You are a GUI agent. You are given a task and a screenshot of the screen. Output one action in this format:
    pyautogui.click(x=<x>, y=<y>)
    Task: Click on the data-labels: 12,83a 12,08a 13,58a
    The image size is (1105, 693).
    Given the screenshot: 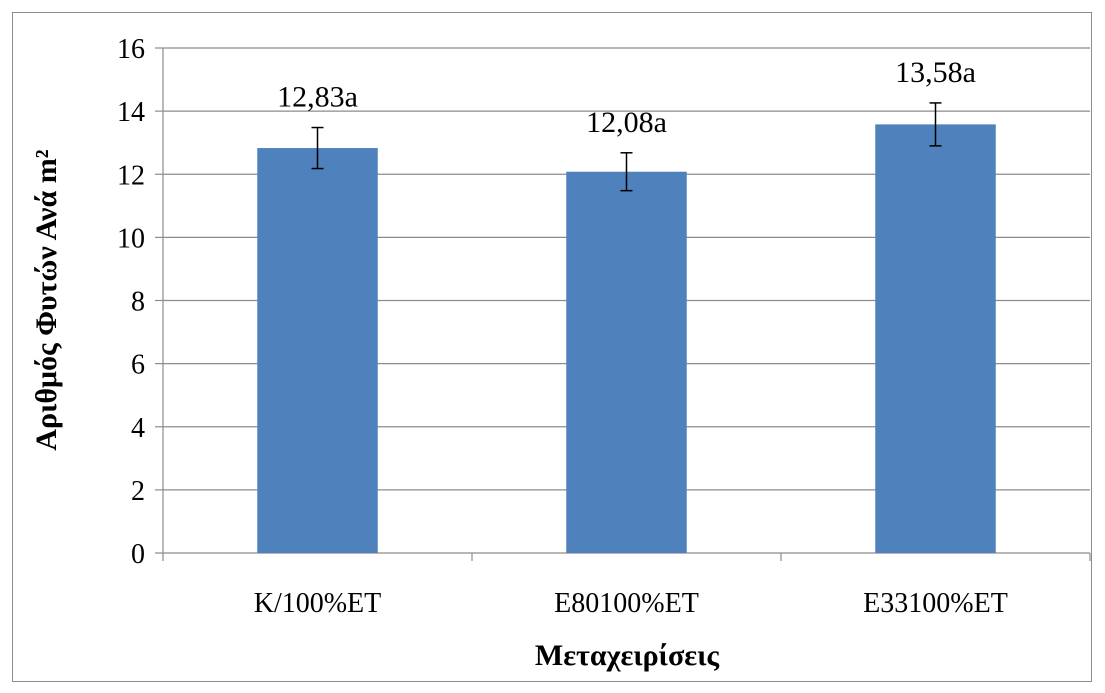 What is the action you would take?
    pyautogui.click(x=626, y=97)
    